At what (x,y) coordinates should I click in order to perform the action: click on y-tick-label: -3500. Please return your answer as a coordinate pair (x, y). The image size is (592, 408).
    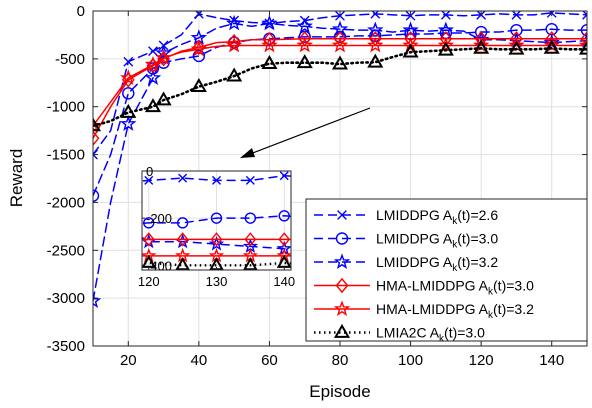
    Looking at the image, I should click on (66, 346).